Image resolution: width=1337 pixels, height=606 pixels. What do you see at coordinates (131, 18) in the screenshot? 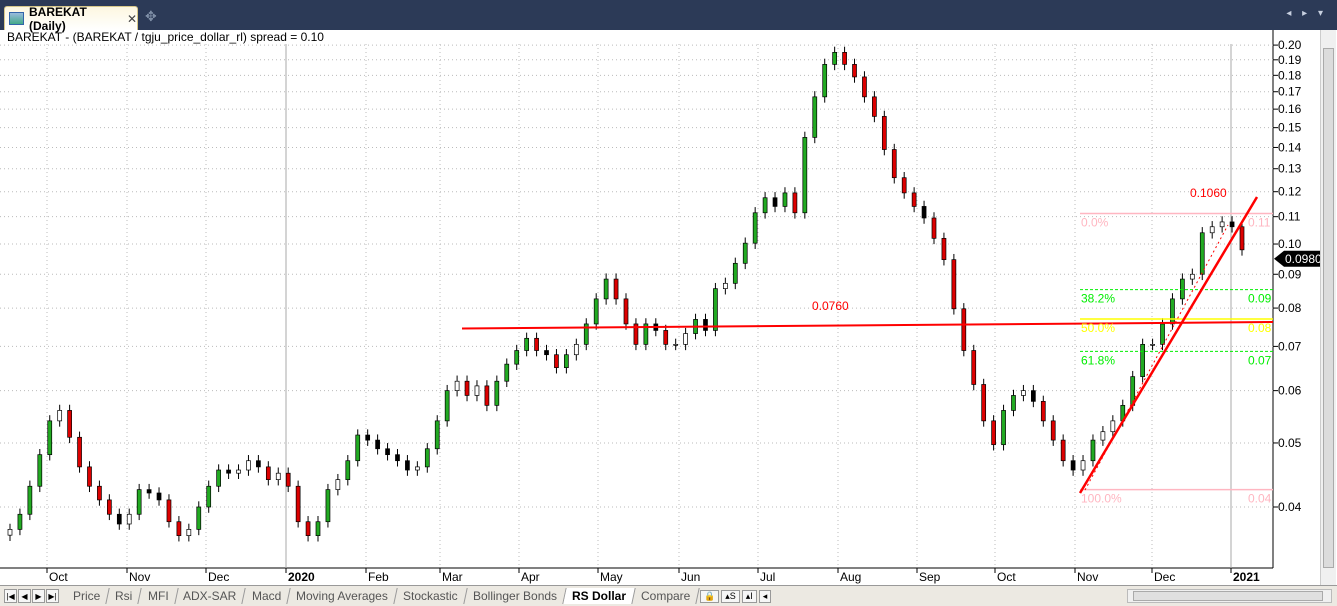
I see `close-icon: ✕` at bounding box center [131, 18].